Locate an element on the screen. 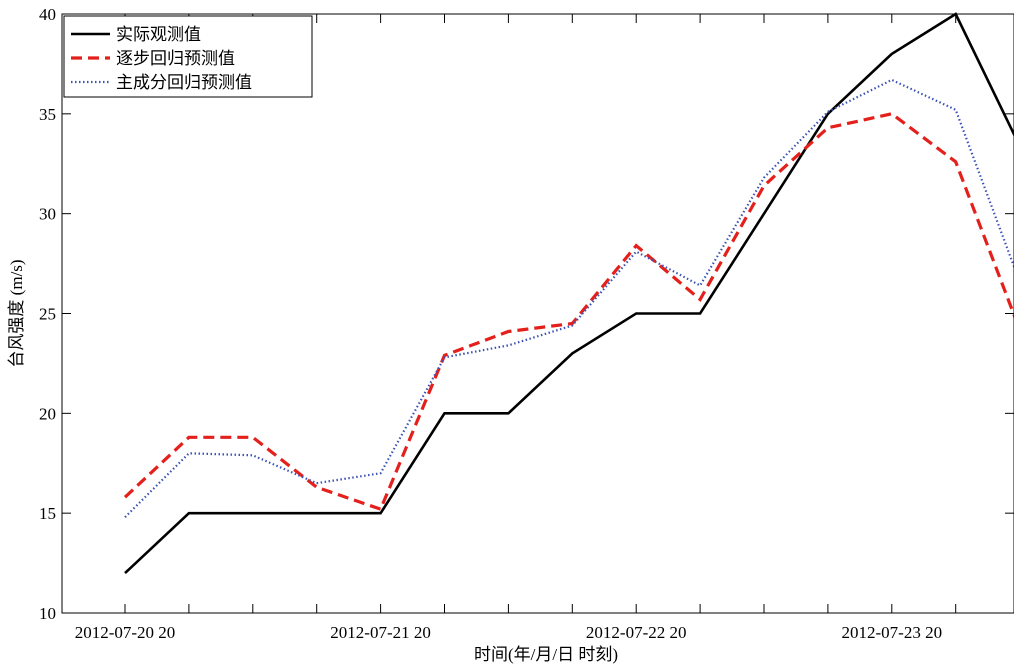 The image size is (1014, 665). x-axis-title: 时间(年/月/日 时刻) is located at coordinates (546, 654).